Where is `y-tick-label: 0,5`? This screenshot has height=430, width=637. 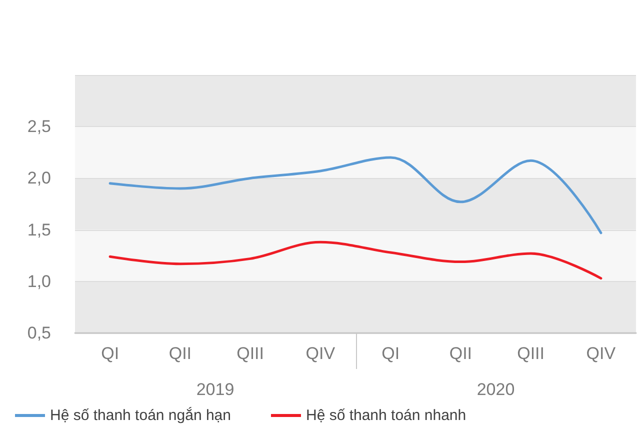 y-tick-label: 0,5 is located at coordinates (39, 333).